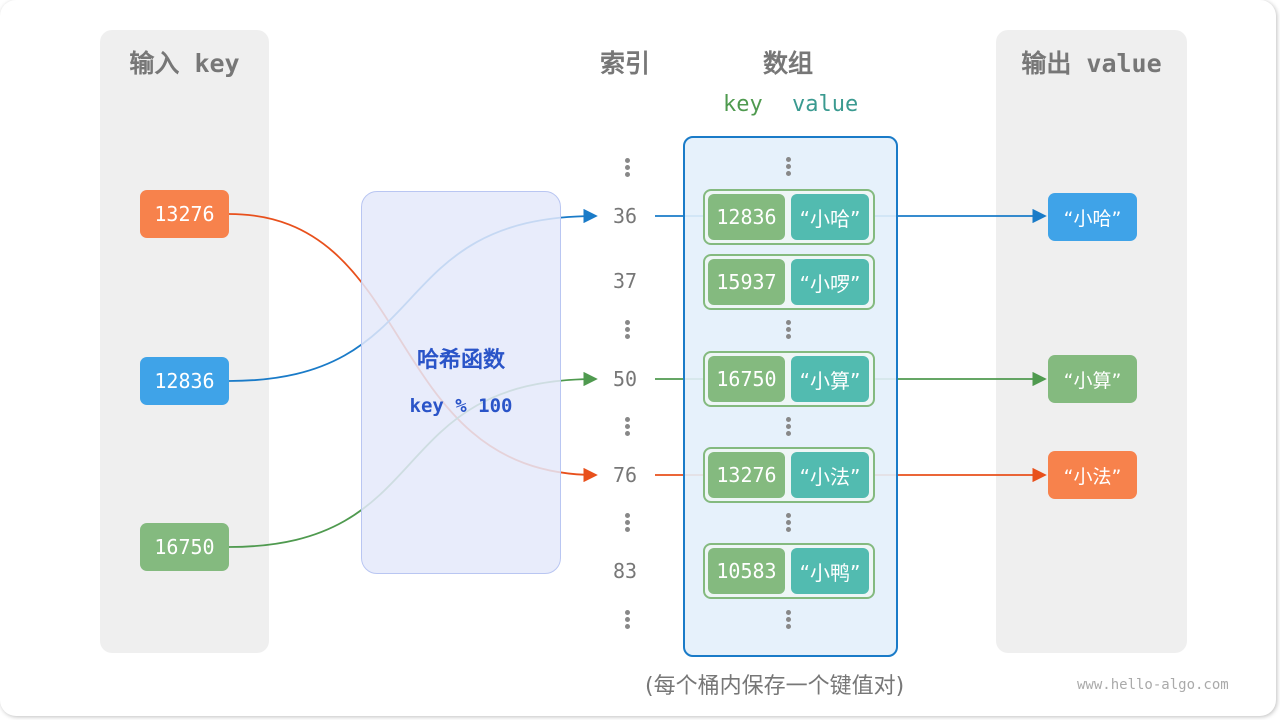 Image resolution: width=1280 pixels, height=720 pixels. I want to click on output-value-xiaofa: “小法”, so click(1092, 475).